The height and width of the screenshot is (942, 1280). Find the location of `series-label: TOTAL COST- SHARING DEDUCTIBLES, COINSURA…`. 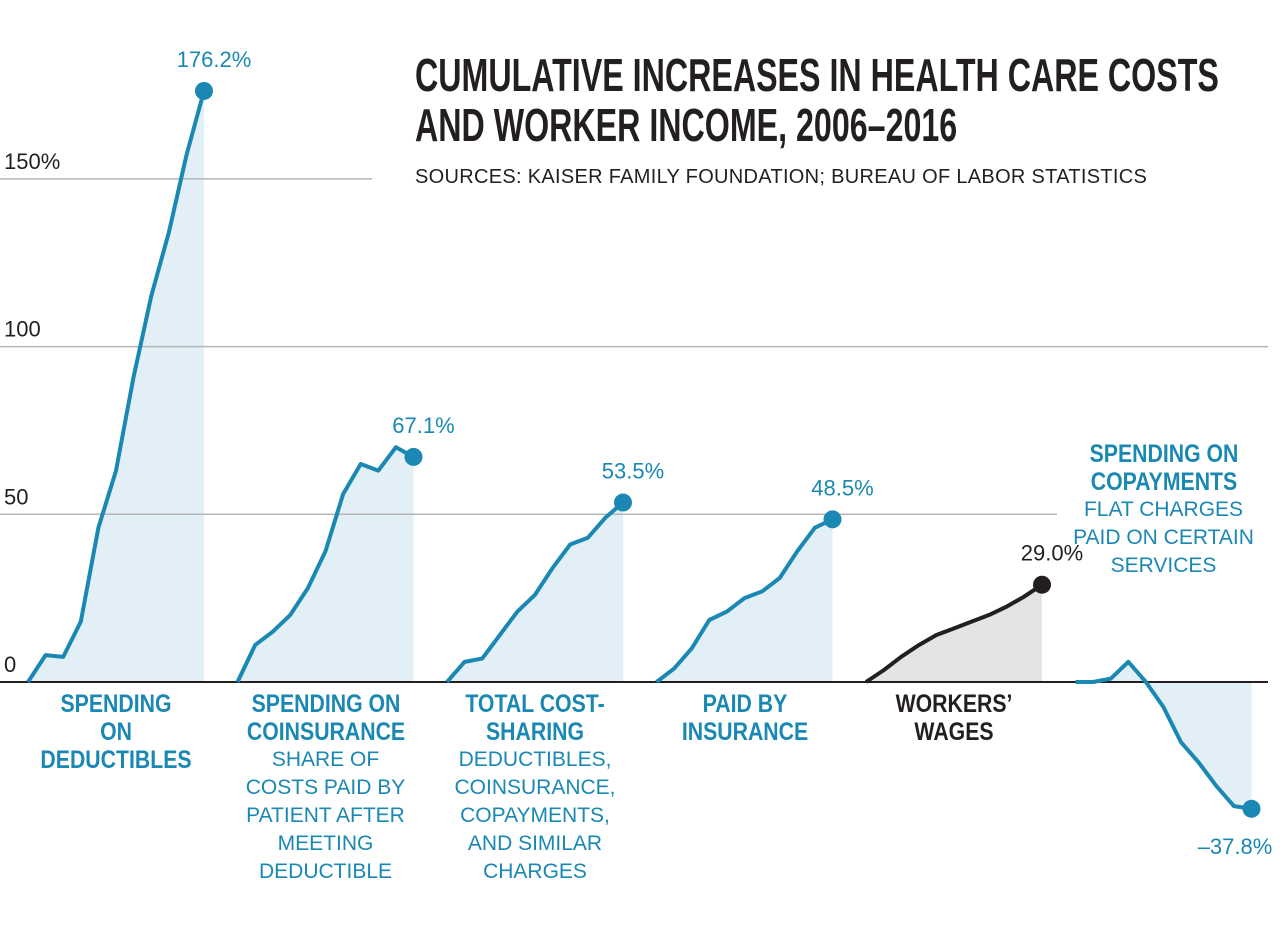

series-label: TOTAL COST- SHARING DEDUCTIBLES, COINSURA… is located at coordinates (535, 788).